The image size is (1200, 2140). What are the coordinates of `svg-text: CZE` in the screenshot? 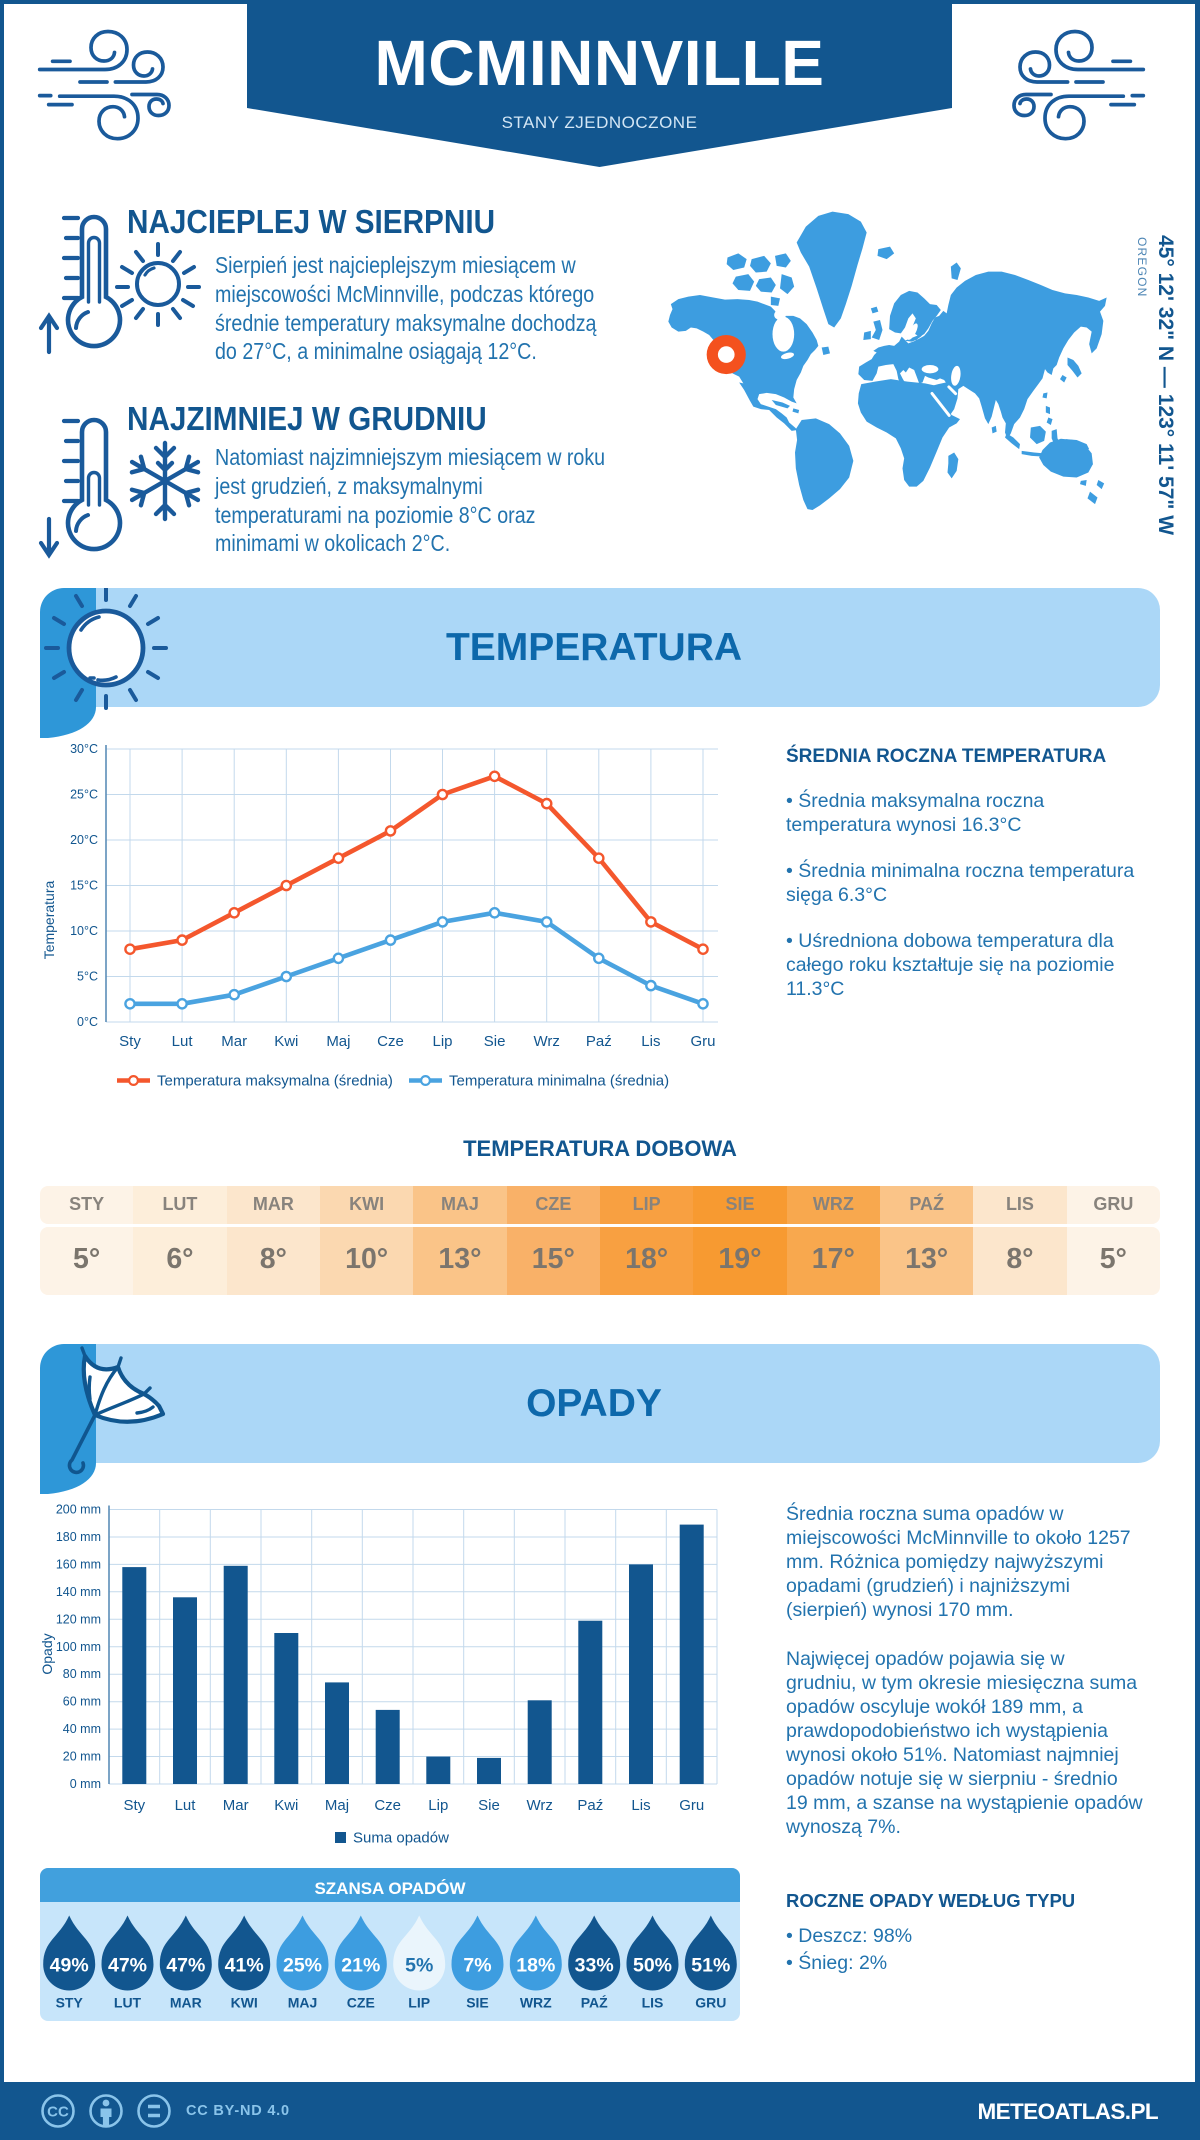 It's located at (361, 2003).